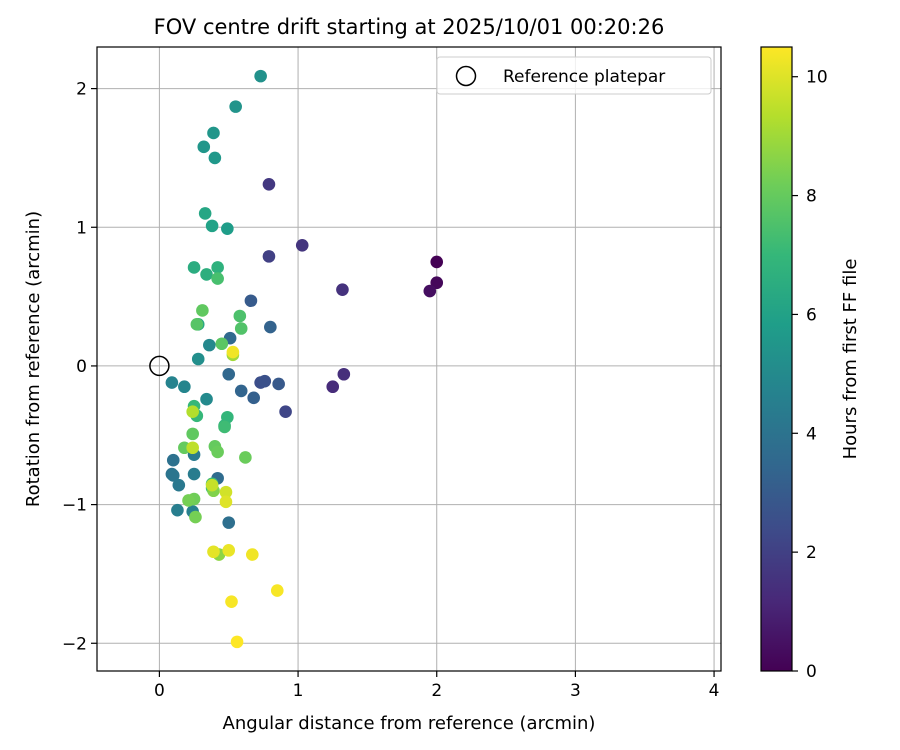 Image resolution: width=900 pixels, height=750 pixels. What do you see at coordinates (74, 644) in the screenshot?
I see `y-tick-label: −2` at bounding box center [74, 644].